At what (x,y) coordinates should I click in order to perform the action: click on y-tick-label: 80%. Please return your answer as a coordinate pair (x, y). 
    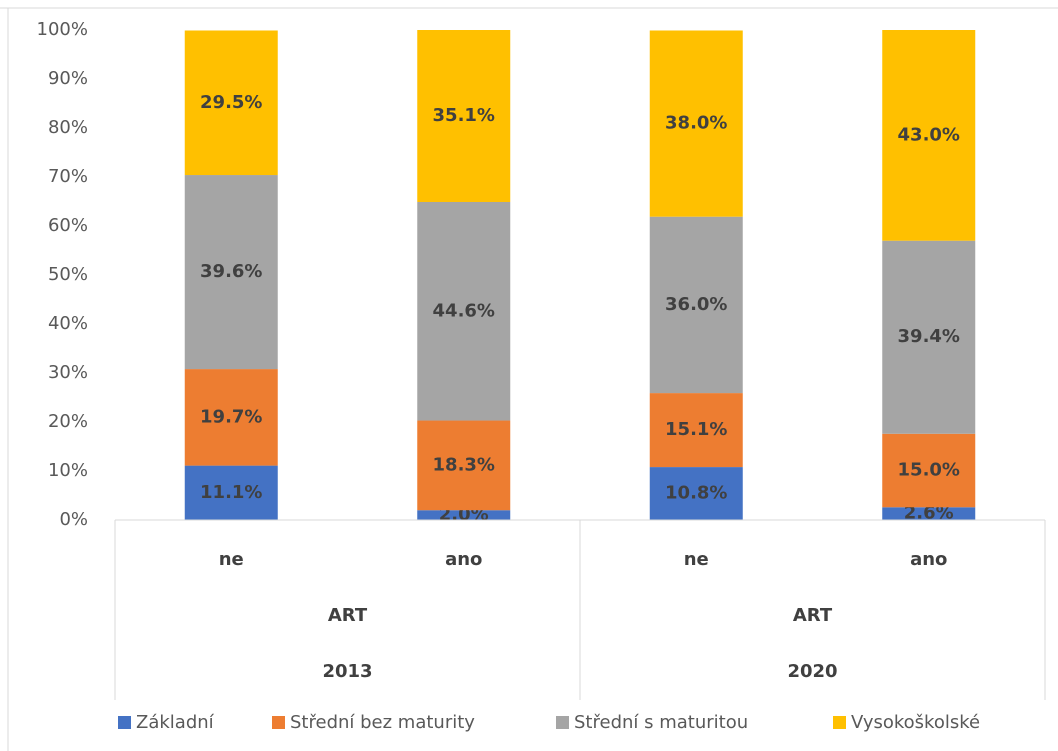
    Looking at the image, I should click on (68, 127).